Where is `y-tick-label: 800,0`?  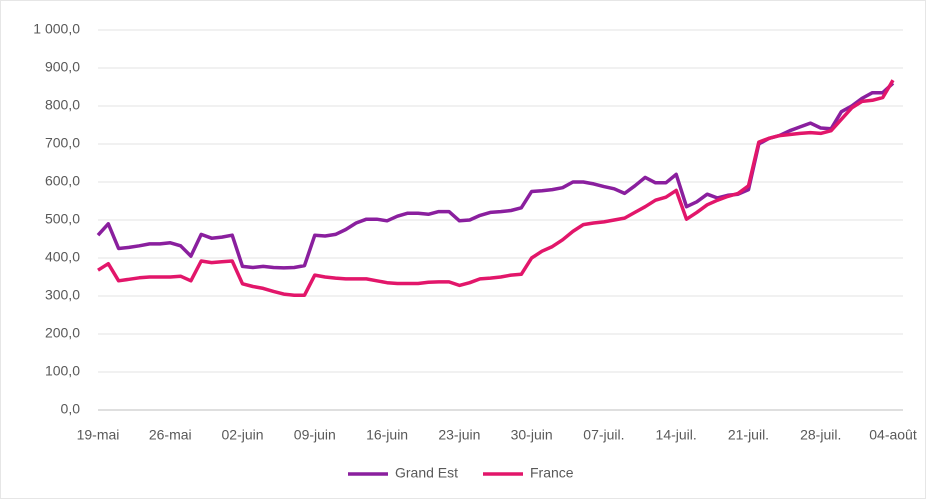
y-tick-label: 800,0 is located at coordinates (62, 105).